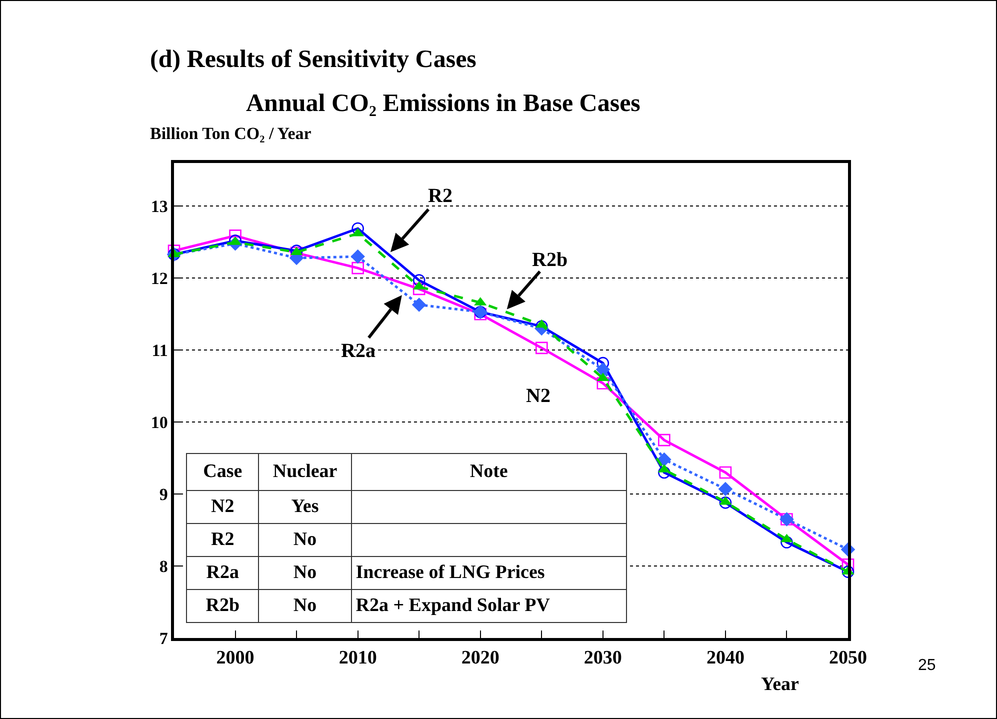 The width and height of the screenshot is (997, 719). Describe the element at coordinates (538, 396) in the screenshot. I see `series-label: N2` at that location.